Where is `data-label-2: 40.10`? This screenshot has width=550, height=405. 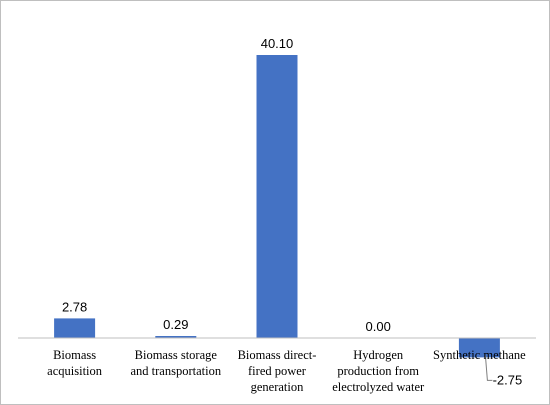 data-label-2: 40.10 is located at coordinates (277, 43).